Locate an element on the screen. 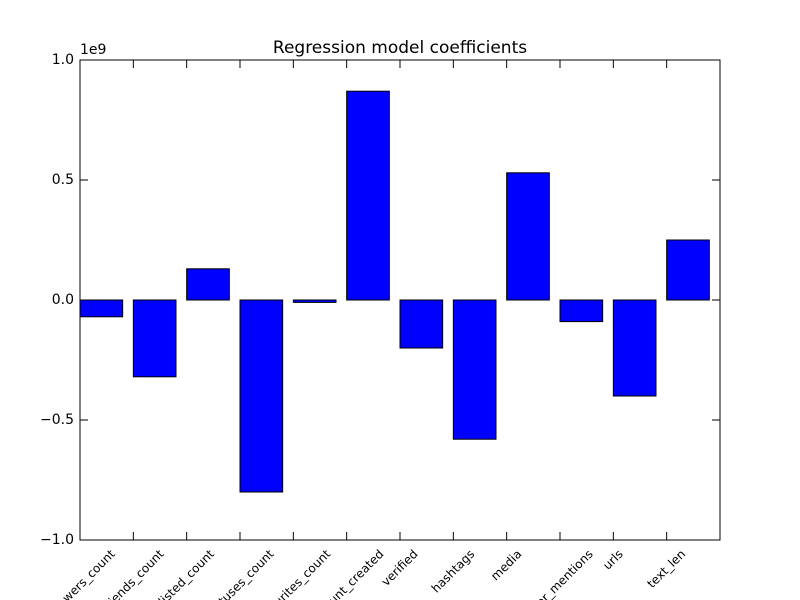  y-tick-label: −1.0 is located at coordinates (57, 540).